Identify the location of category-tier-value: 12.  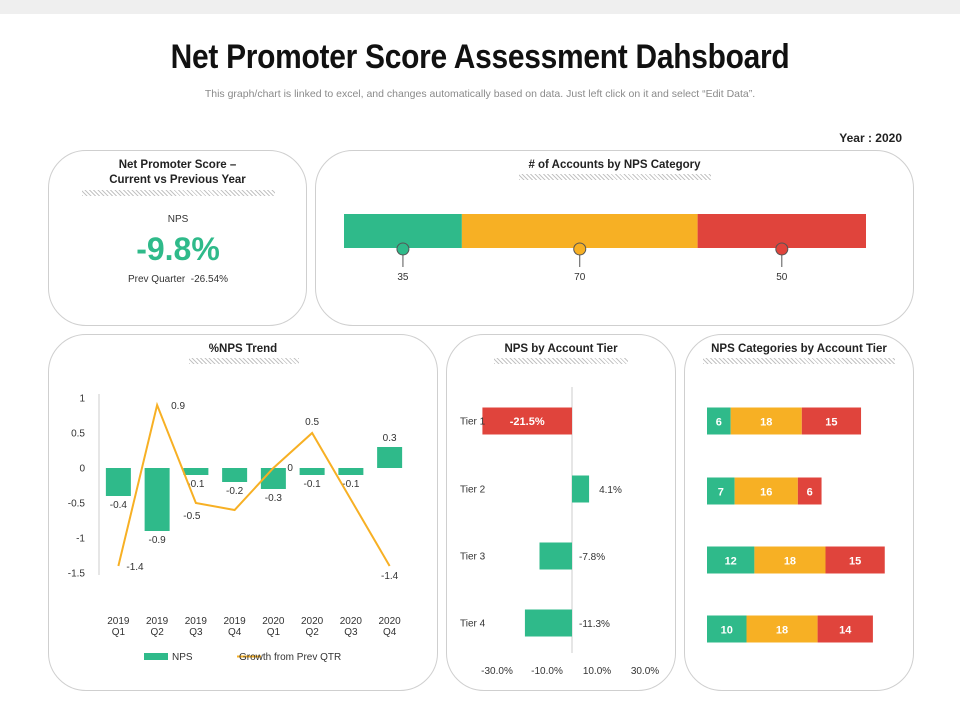
(731, 562).